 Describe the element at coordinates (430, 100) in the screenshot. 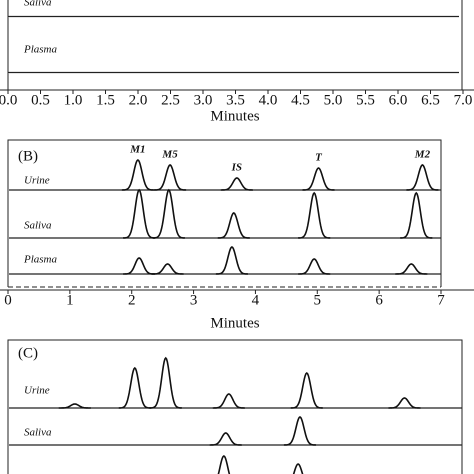

I see `x-tick-label: 6.5` at that location.